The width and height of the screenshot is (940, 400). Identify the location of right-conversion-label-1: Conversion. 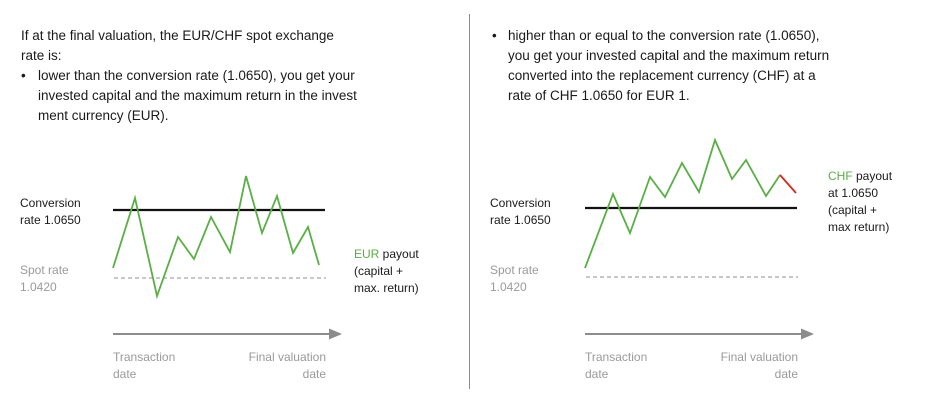
(520, 203).